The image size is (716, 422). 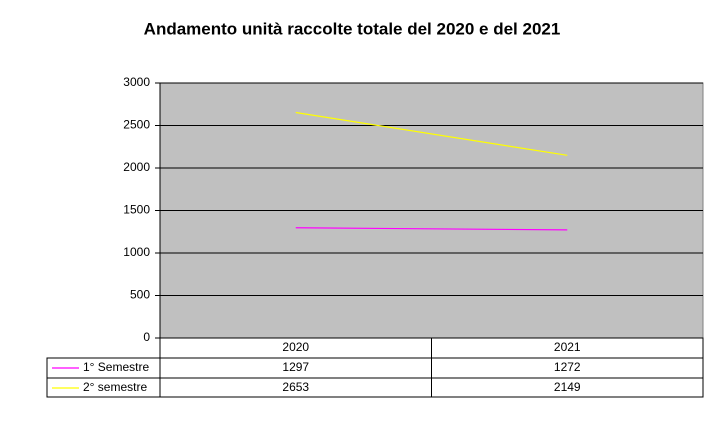 I want to click on x-tick-label: 2020, so click(x=295, y=347).